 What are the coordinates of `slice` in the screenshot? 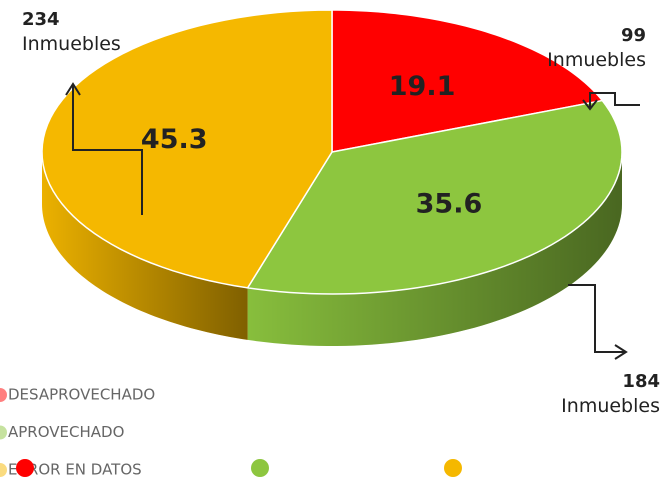 It's located at (467, 81).